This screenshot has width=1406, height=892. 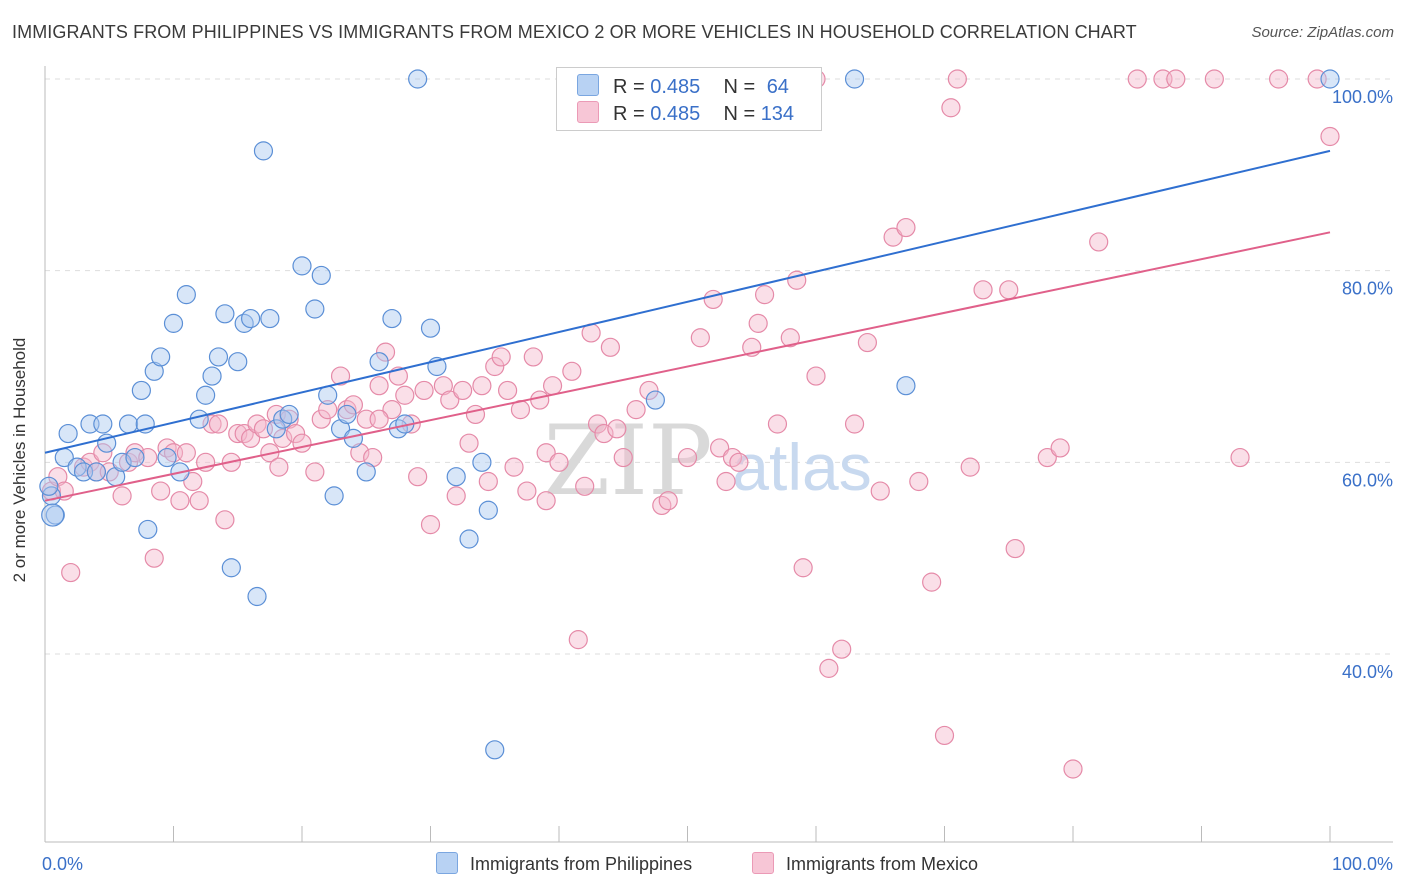 I want to click on watermark-zip: ZIP, so click(x=627, y=461).